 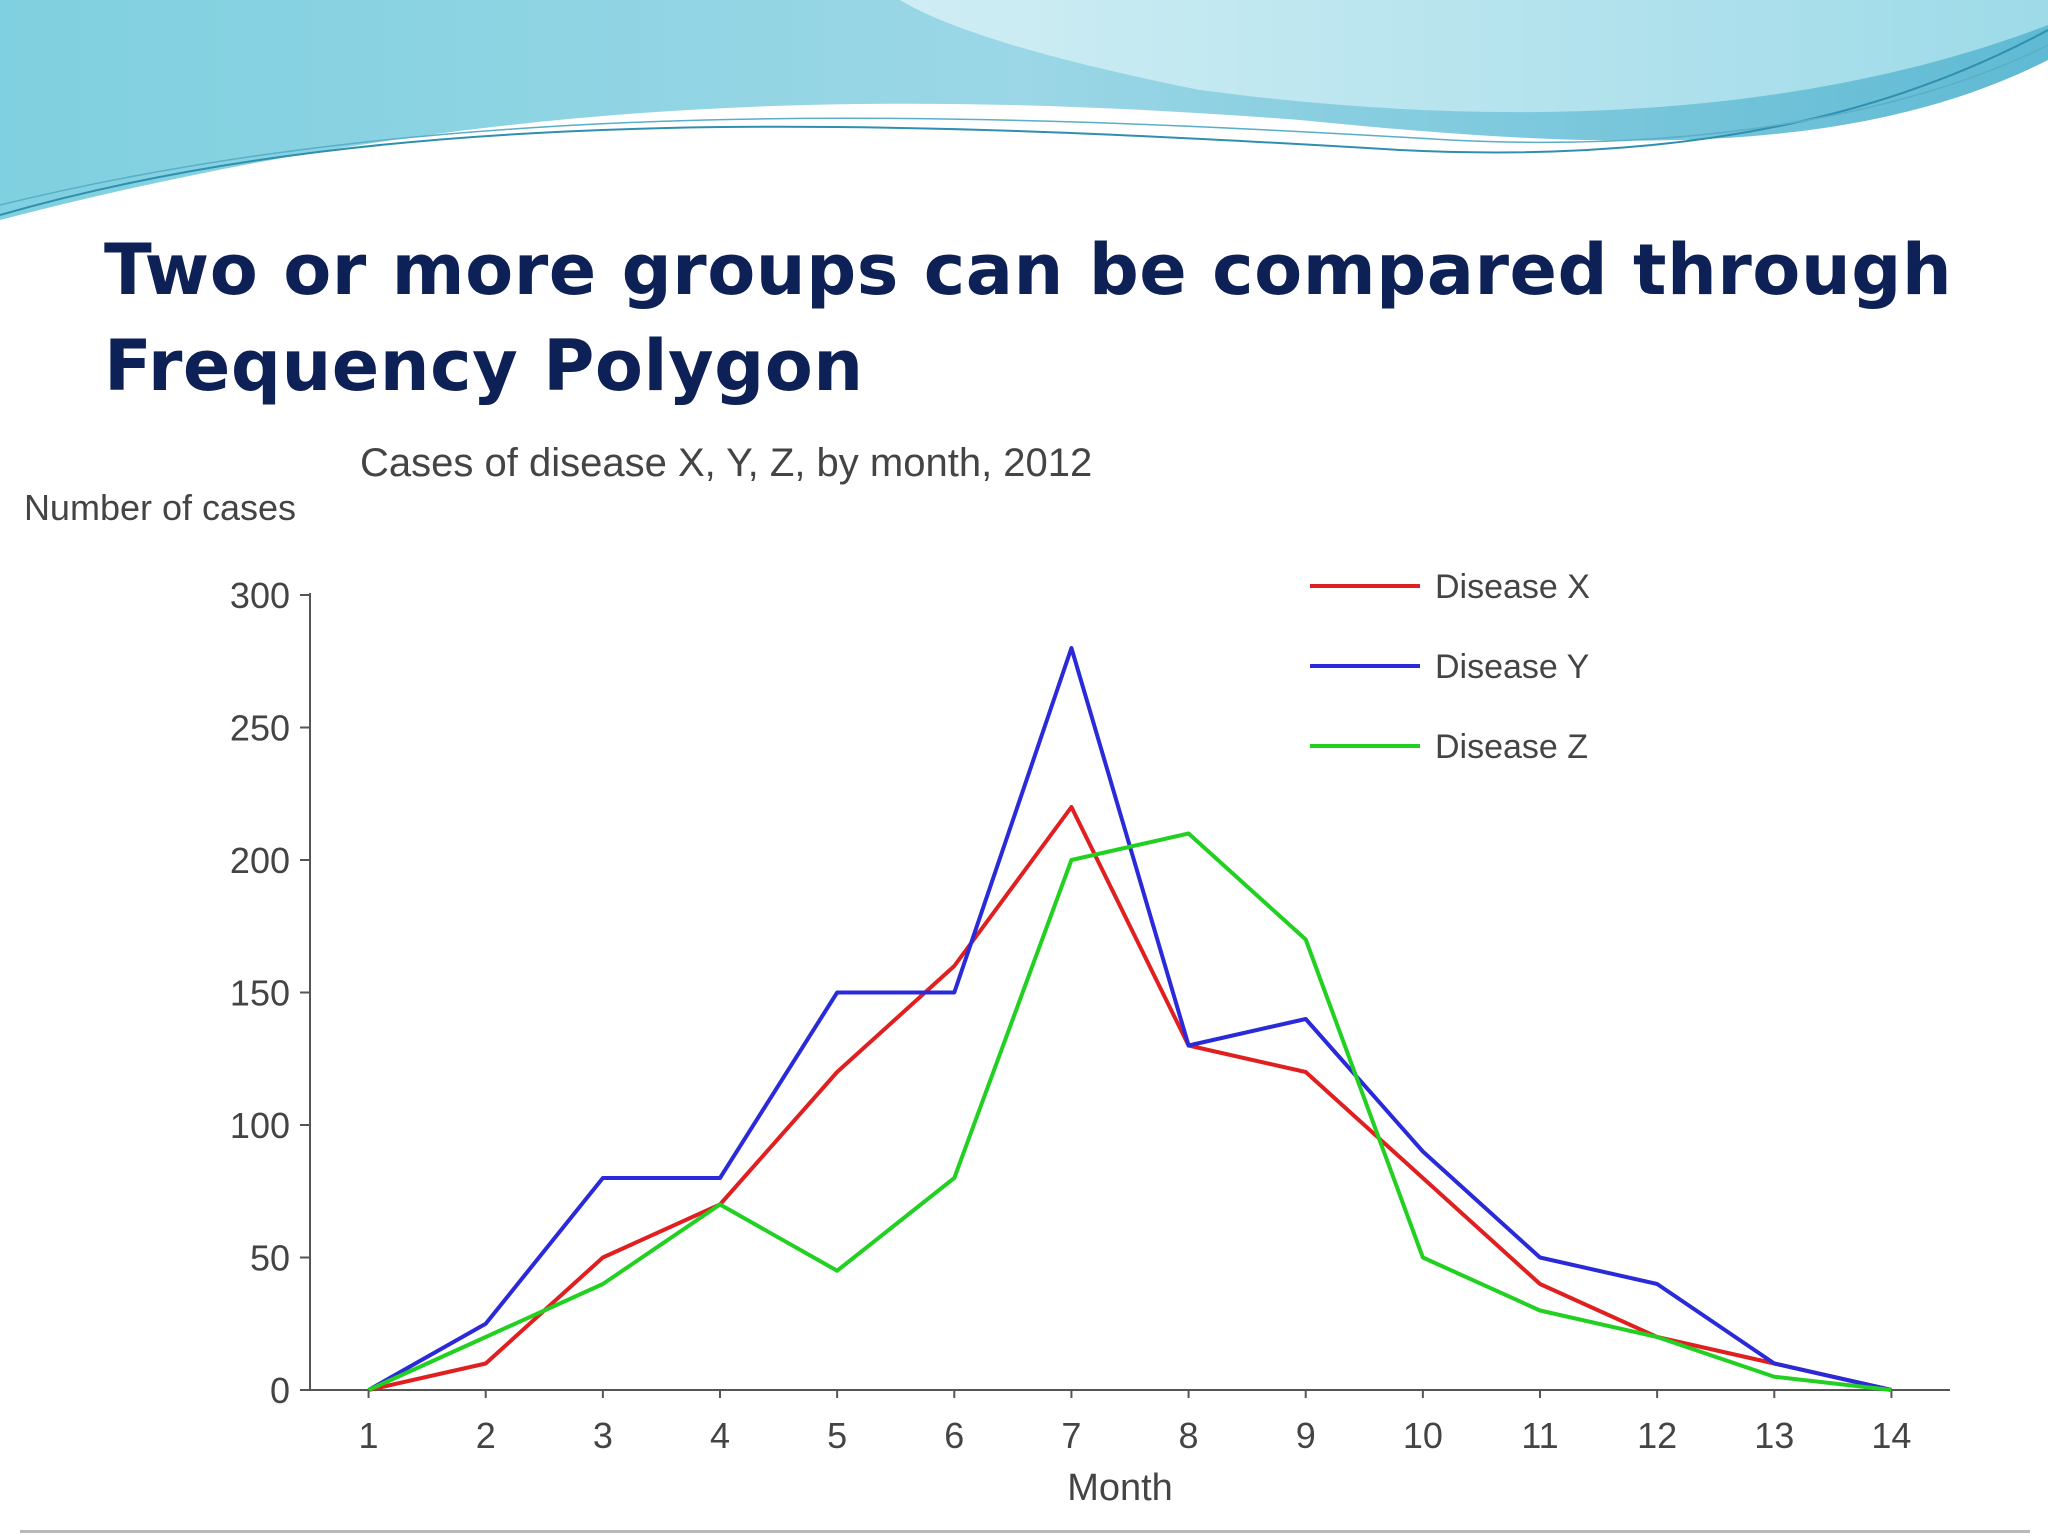 What do you see at coordinates (1306, 1435) in the screenshot?
I see `x-tick-label: 9` at bounding box center [1306, 1435].